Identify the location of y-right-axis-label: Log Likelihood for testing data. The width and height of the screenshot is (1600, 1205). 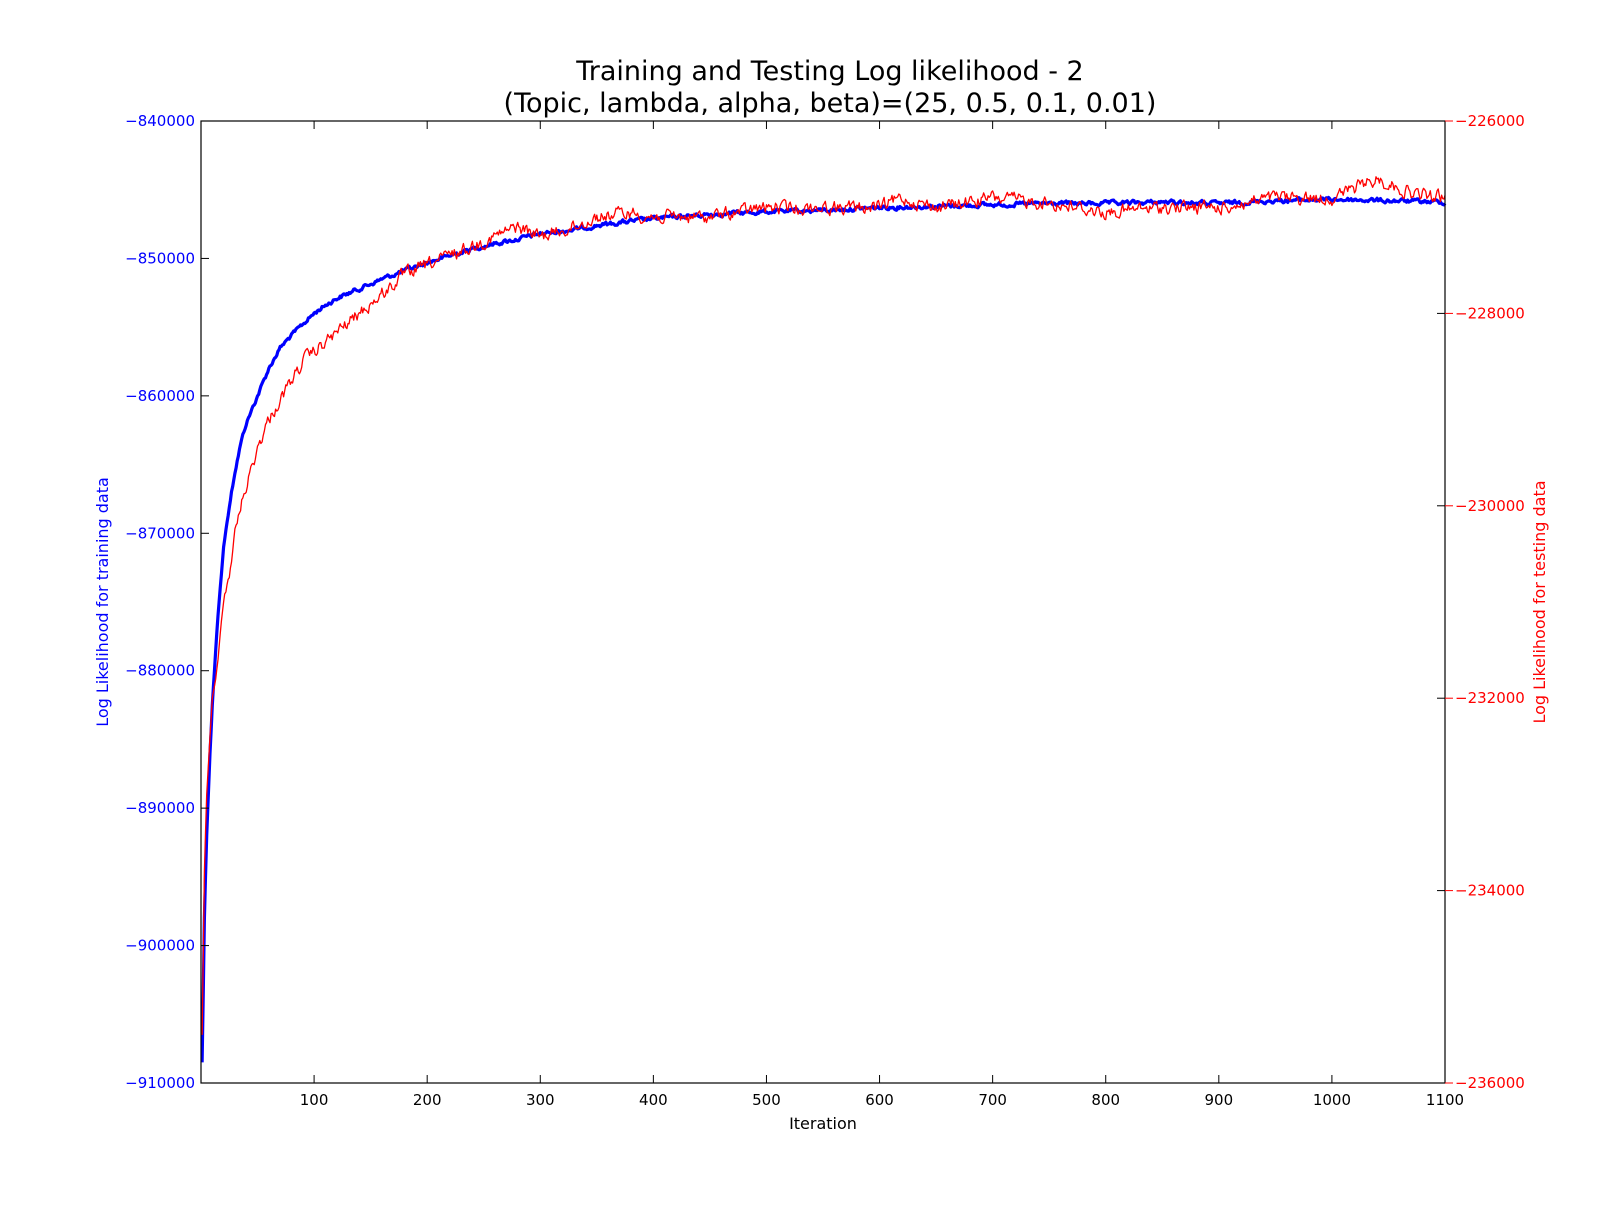
(1539, 601).